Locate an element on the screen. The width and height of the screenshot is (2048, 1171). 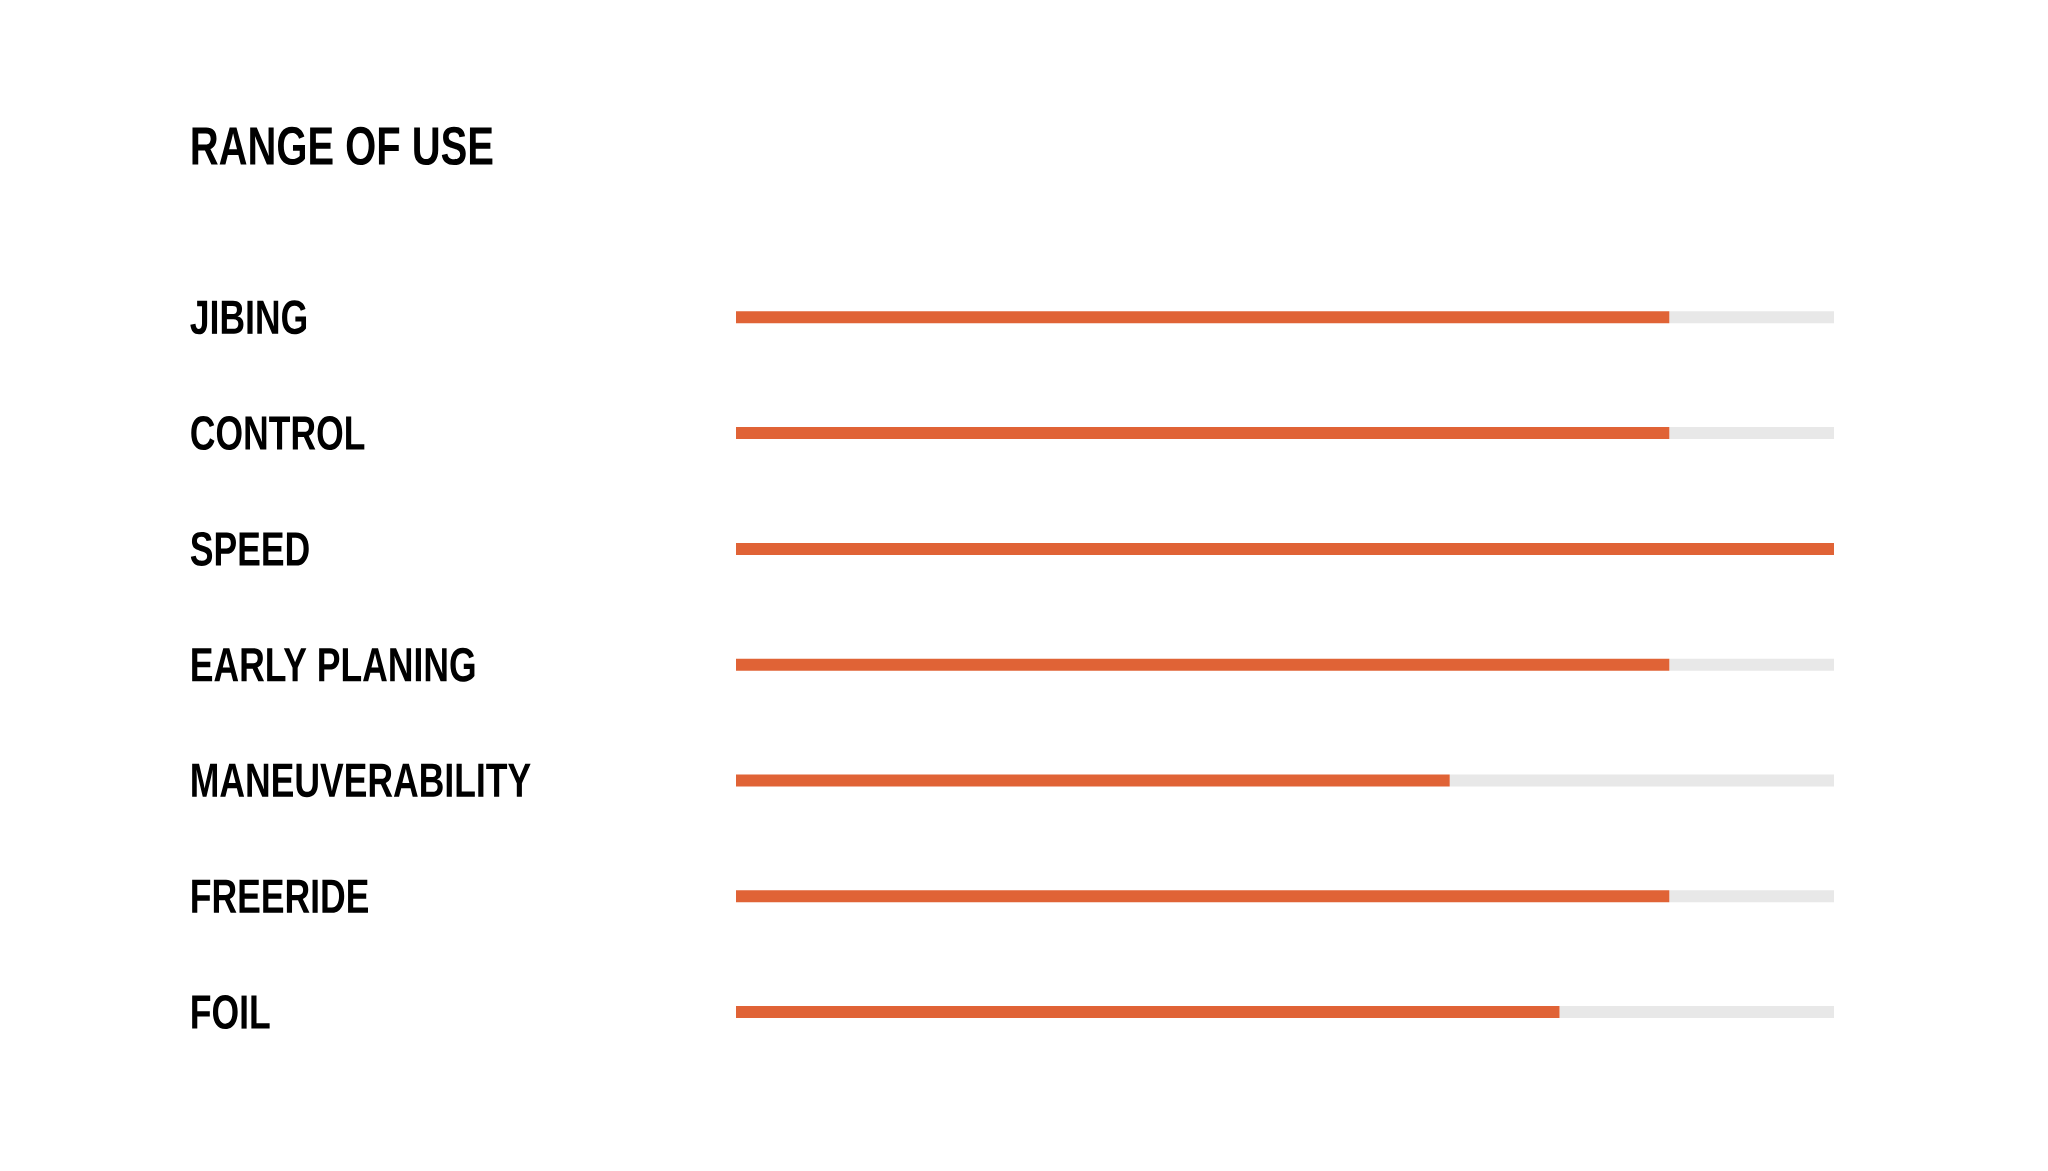
y-tick-label: FOIL is located at coordinates (231, 1012).